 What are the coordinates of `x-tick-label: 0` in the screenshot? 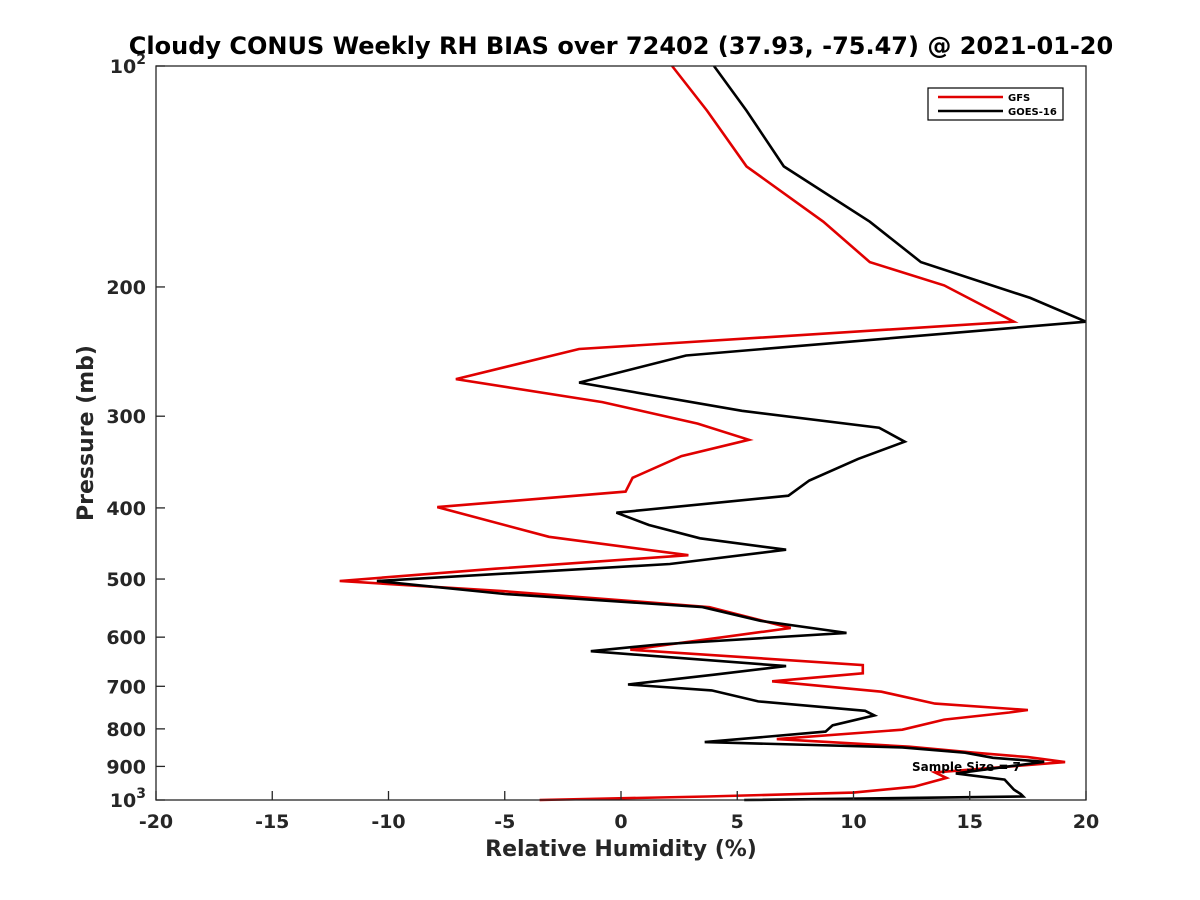 It's located at (620, 822).